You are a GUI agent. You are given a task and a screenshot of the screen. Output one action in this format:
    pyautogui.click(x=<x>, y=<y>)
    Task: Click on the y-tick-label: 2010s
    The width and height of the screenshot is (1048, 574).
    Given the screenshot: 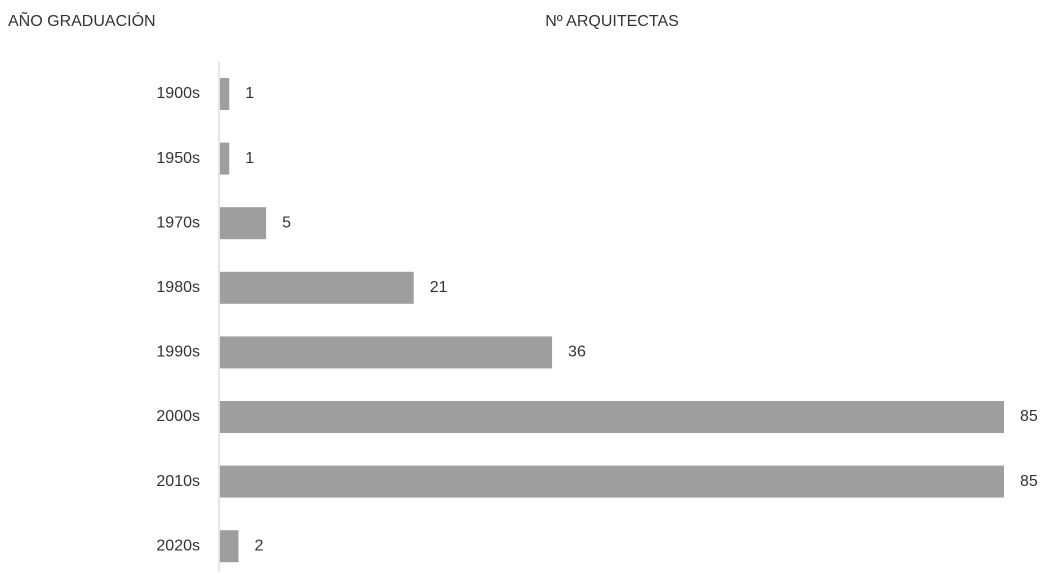 What is the action you would take?
    pyautogui.click(x=178, y=481)
    